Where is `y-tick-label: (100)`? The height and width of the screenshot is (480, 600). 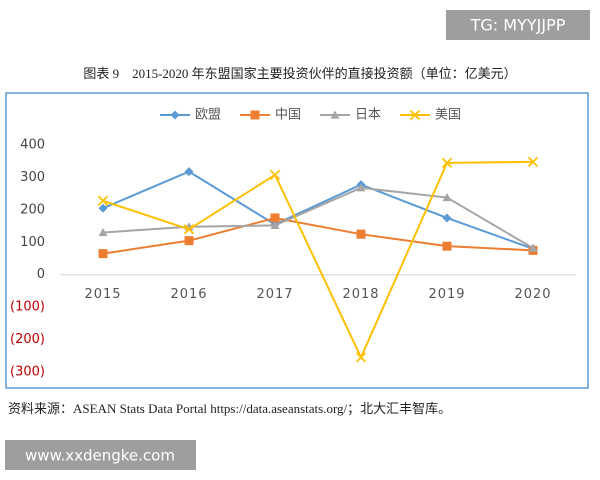
y-tick-label: (100) is located at coordinates (27, 307).